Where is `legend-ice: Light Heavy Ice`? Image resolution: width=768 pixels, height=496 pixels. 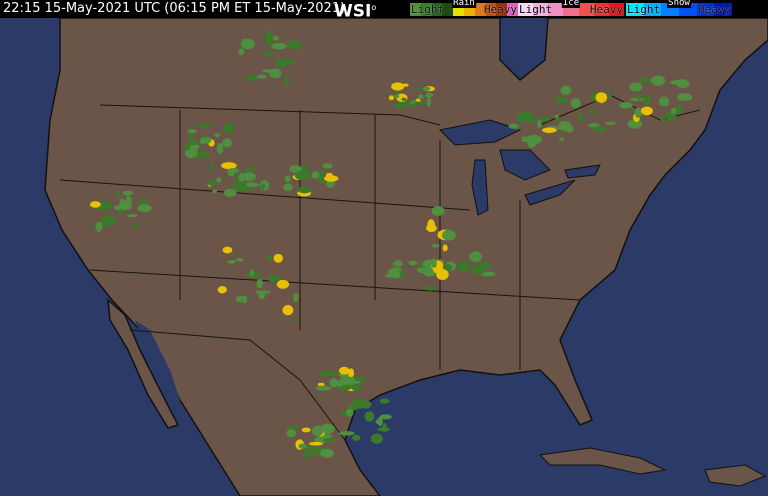 legend-ice: Light Heavy Ice is located at coordinates (571, 8).